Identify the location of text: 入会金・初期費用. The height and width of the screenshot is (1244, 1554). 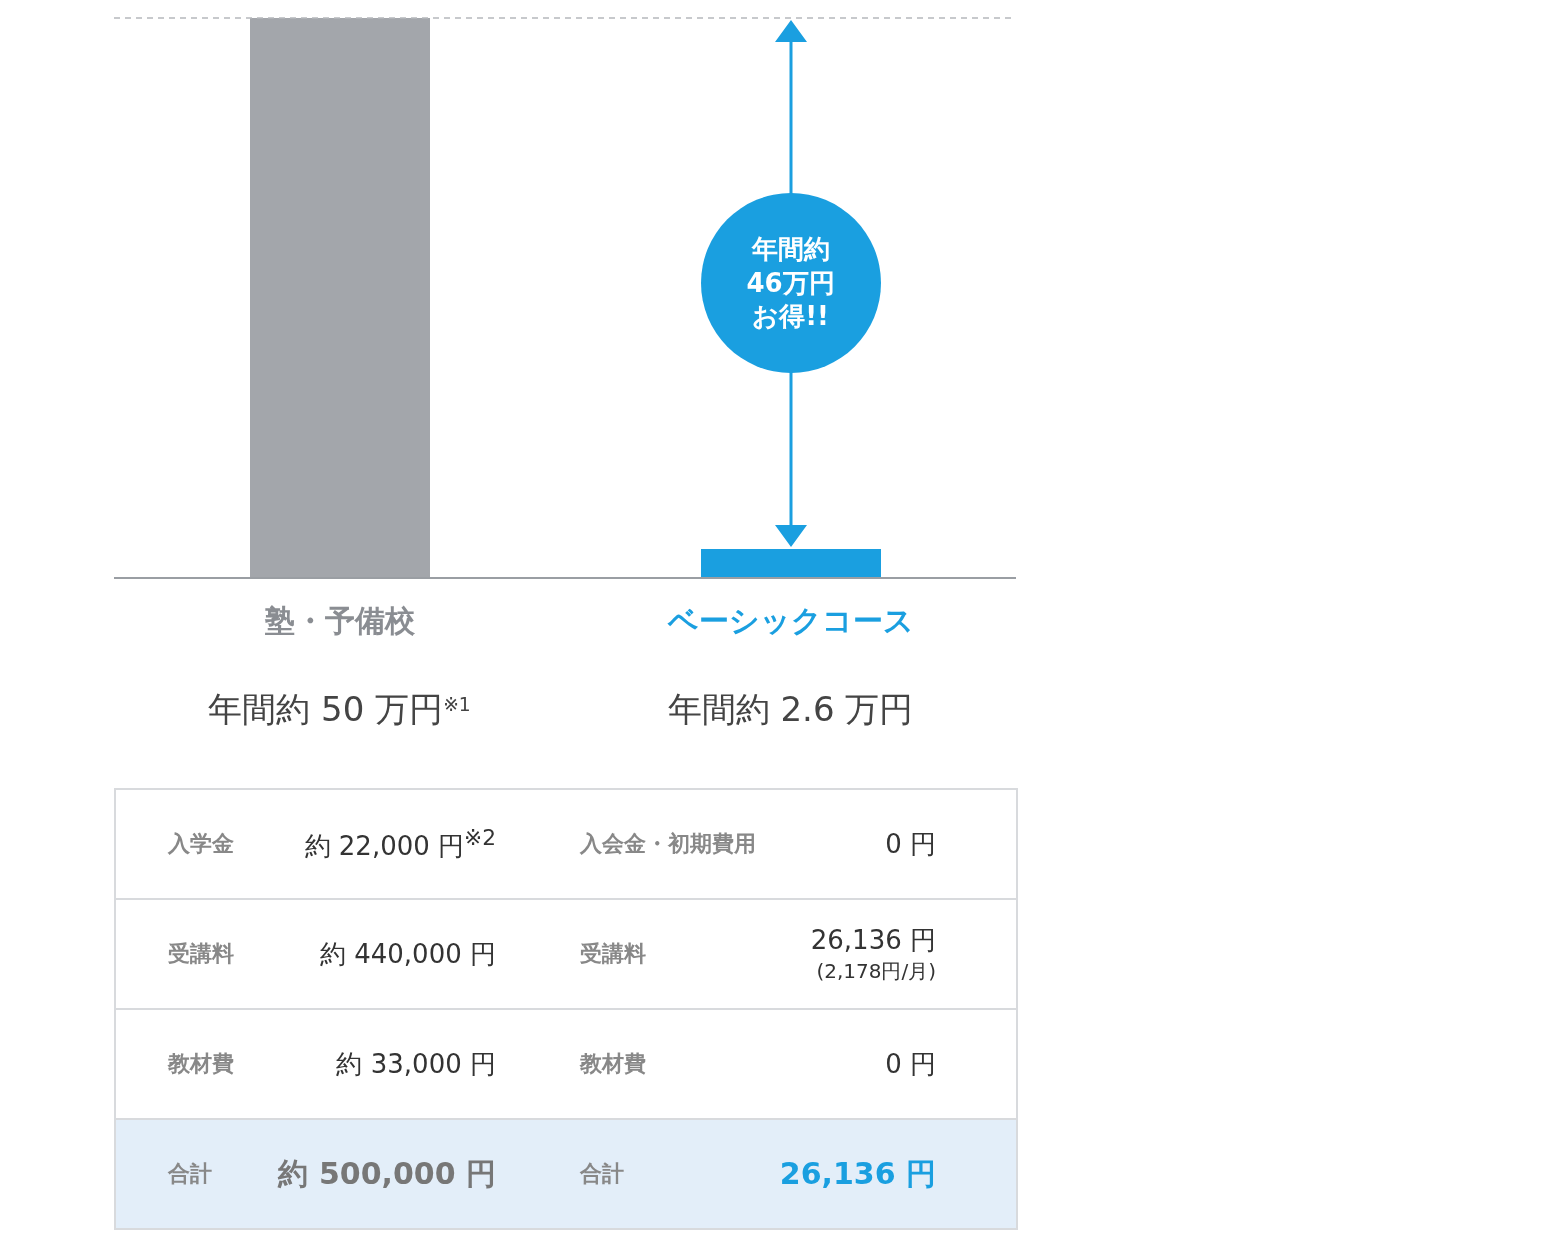
(668, 844).